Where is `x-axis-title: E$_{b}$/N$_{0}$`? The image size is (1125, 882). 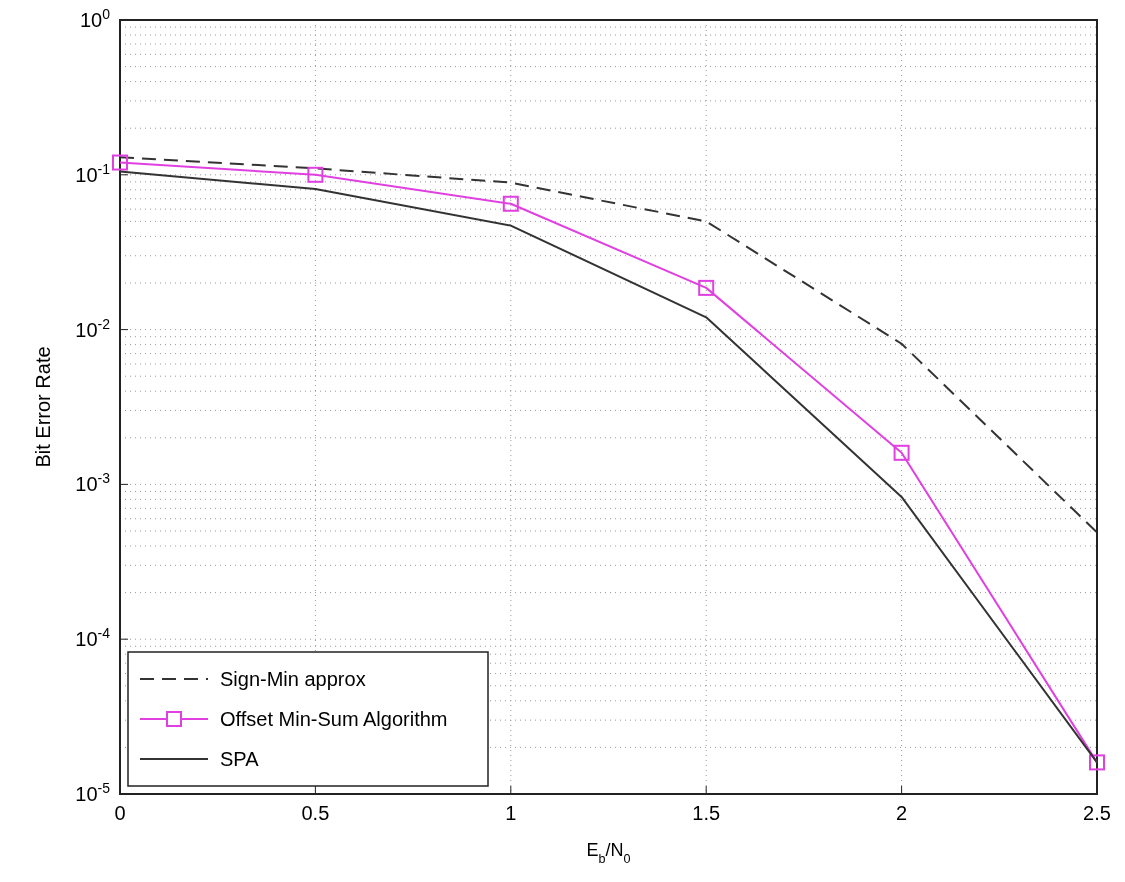
x-axis-title: E$_{b}$/N$_{0}$ is located at coordinates (608, 853).